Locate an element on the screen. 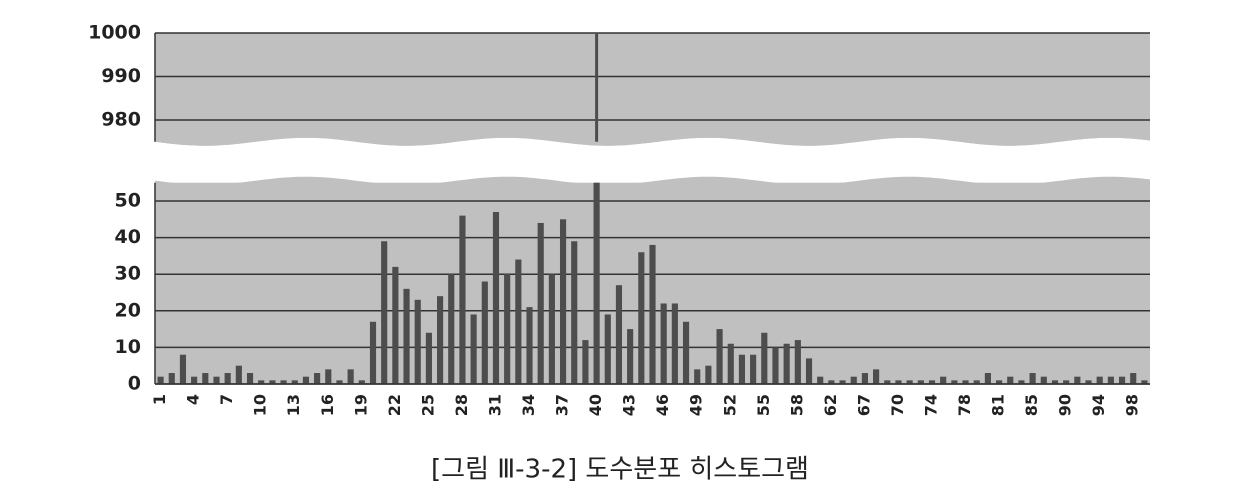  y-tick-label: 1000 is located at coordinates (114, 33).